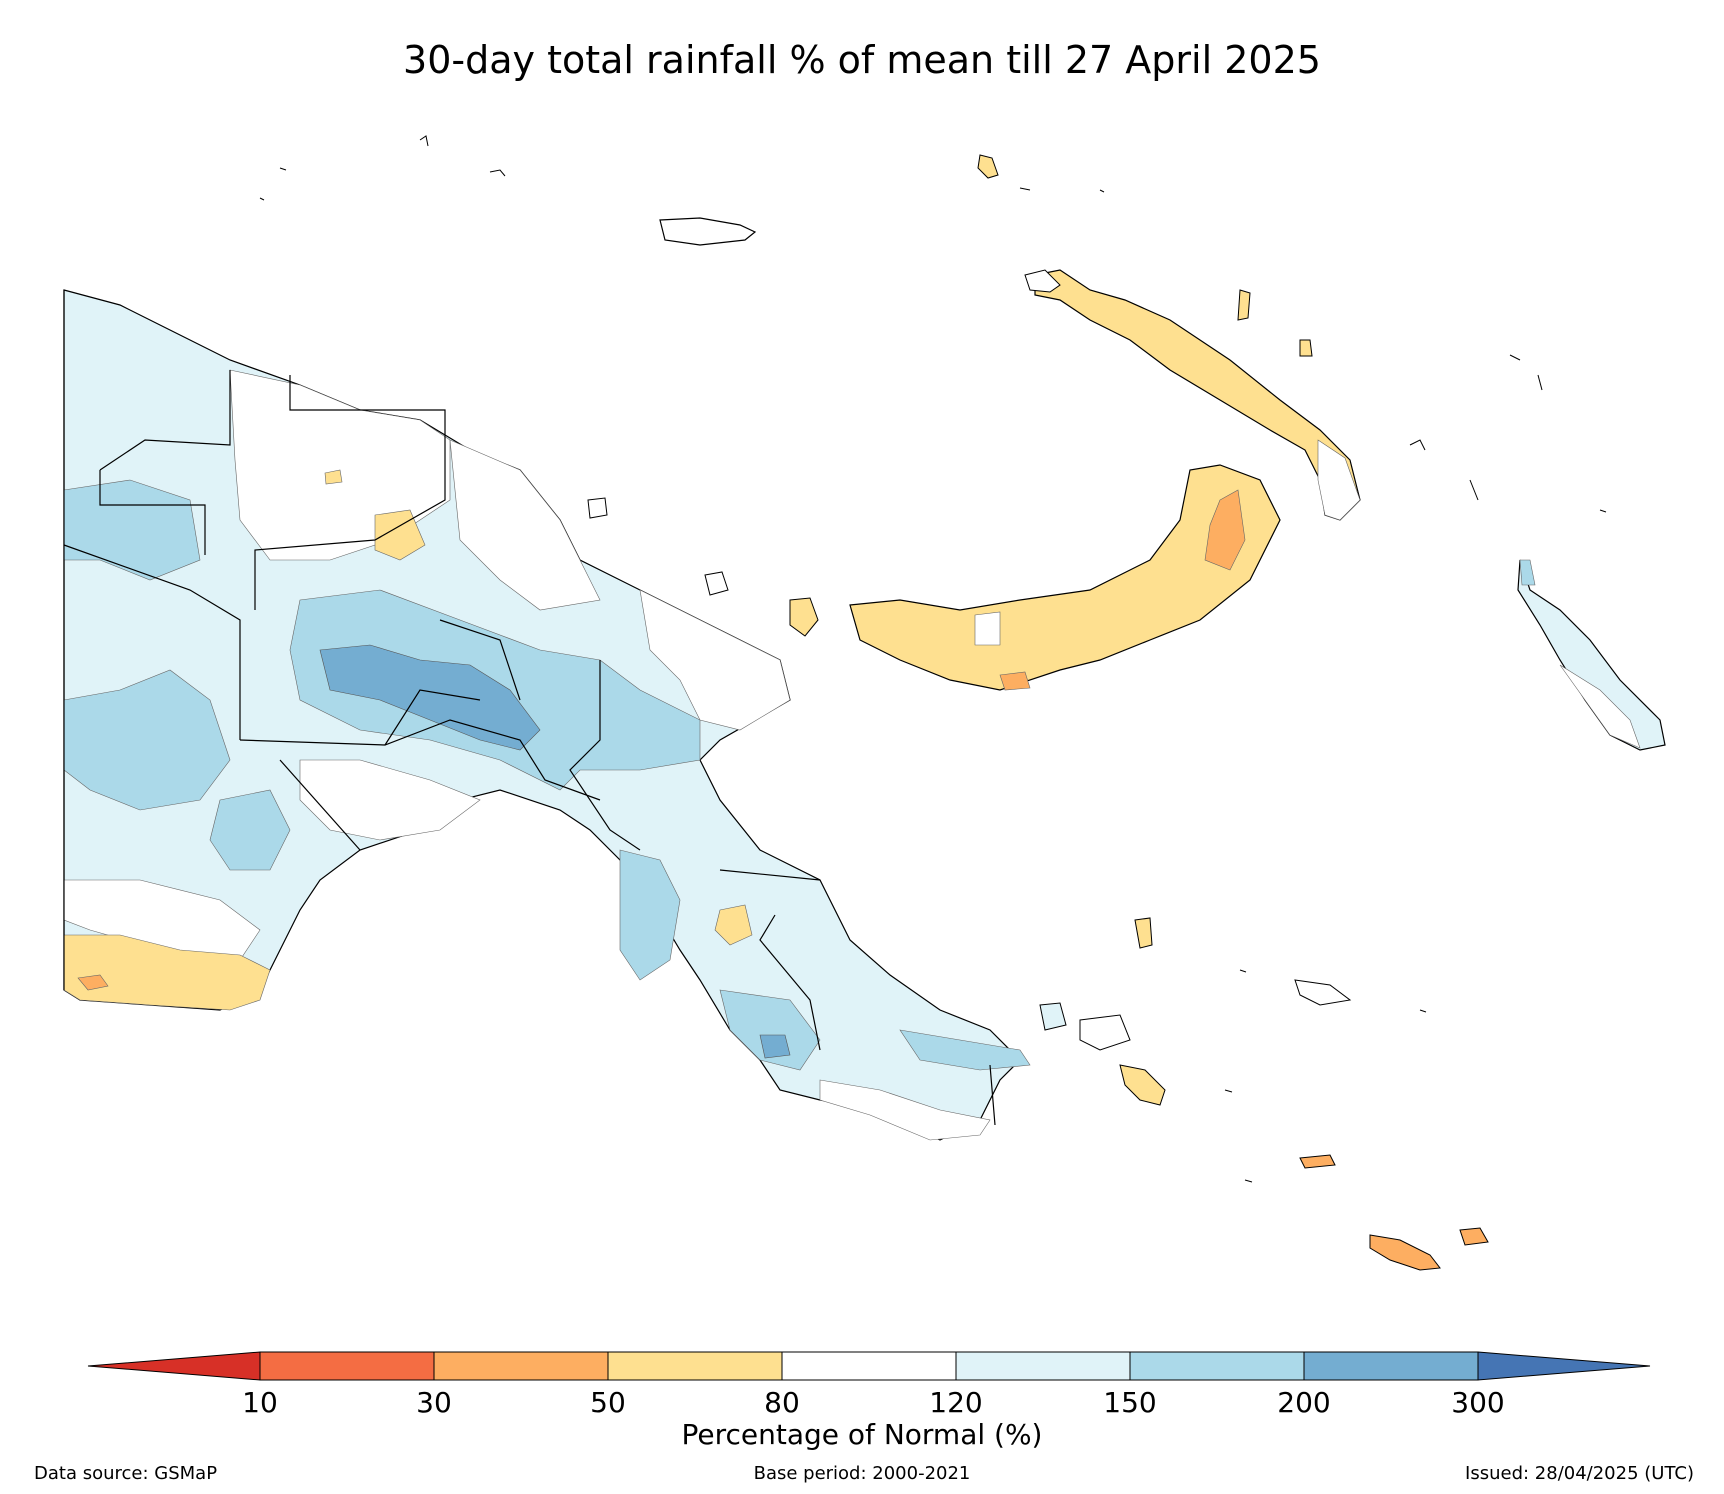 The height and width of the screenshot is (1494, 1724). What do you see at coordinates (126, 1473) in the screenshot?
I see `data-source: Data source: GSMaP` at bounding box center [126, 1473].